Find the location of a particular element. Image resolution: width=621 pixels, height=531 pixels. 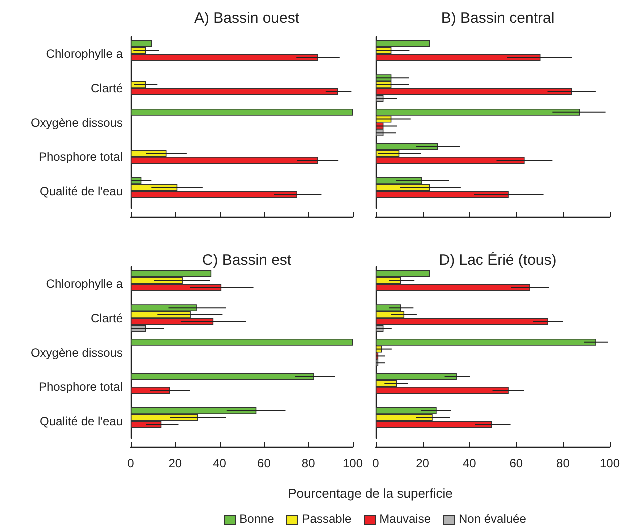

chart-title: C) Bassin est is located at coordinates (247, 260).